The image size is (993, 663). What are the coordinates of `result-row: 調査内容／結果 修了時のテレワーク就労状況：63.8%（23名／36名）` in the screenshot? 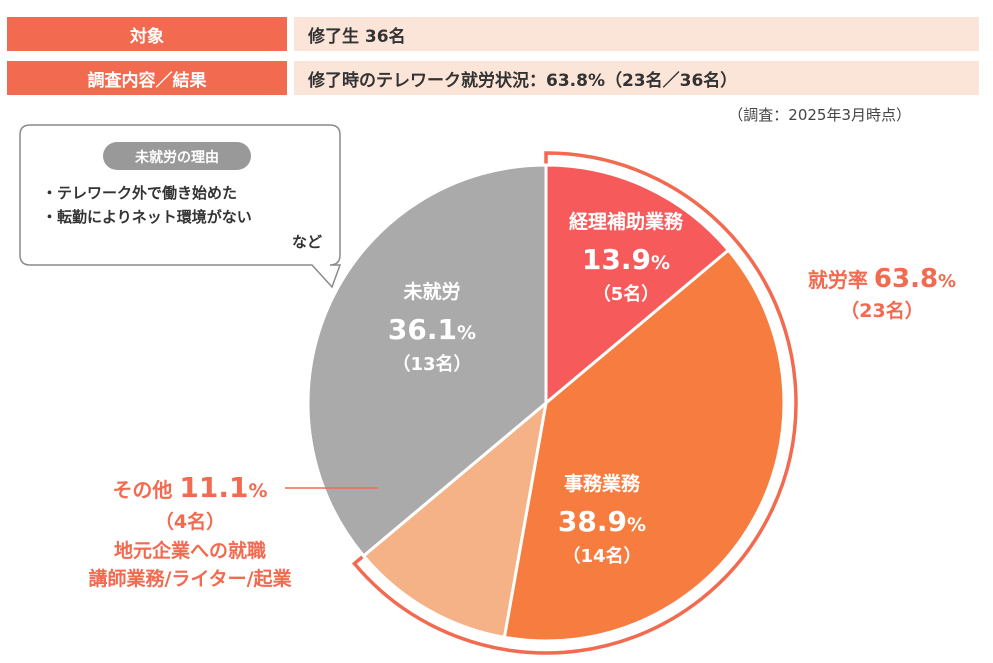 It's located at (493, 78).